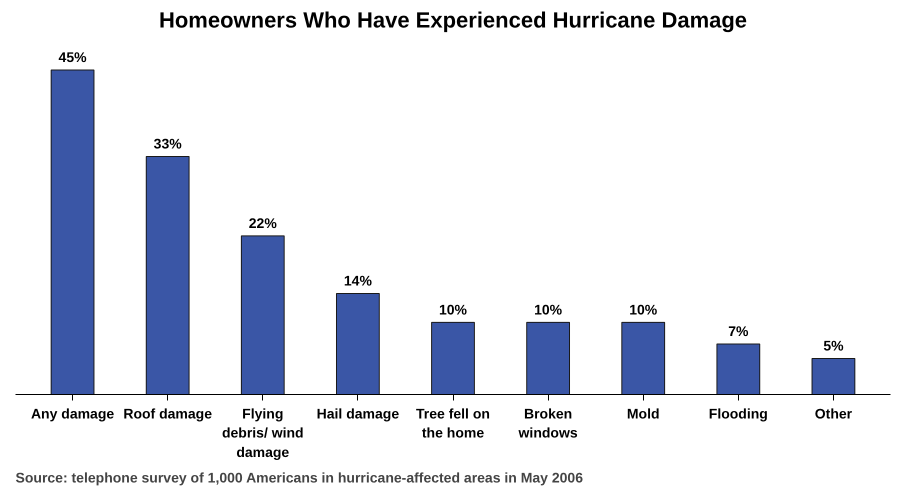 This screenshot has height=497, width=911. I want to click on x-tick-label: Flying debris/ wind damage, so click(263, 433).